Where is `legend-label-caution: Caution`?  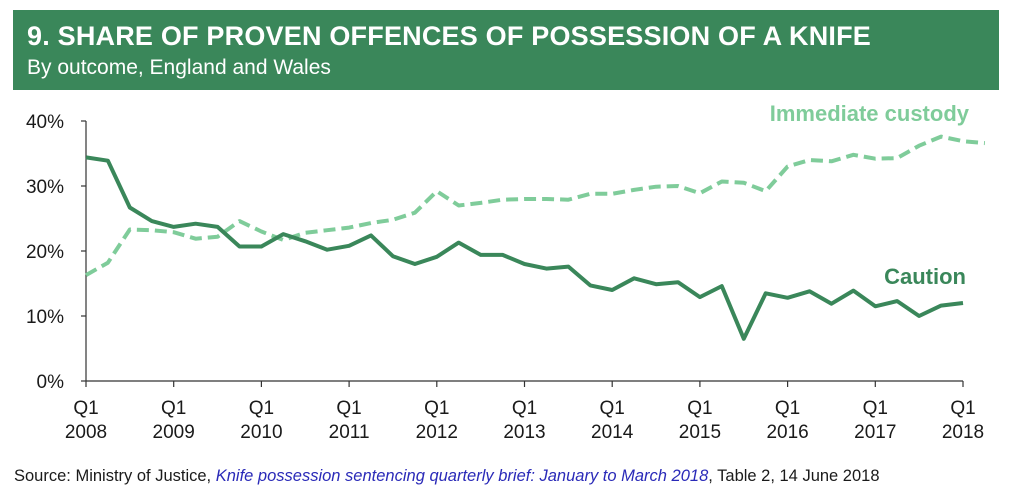 legend-label-caution: Caution is located at coordinates (925, 276).